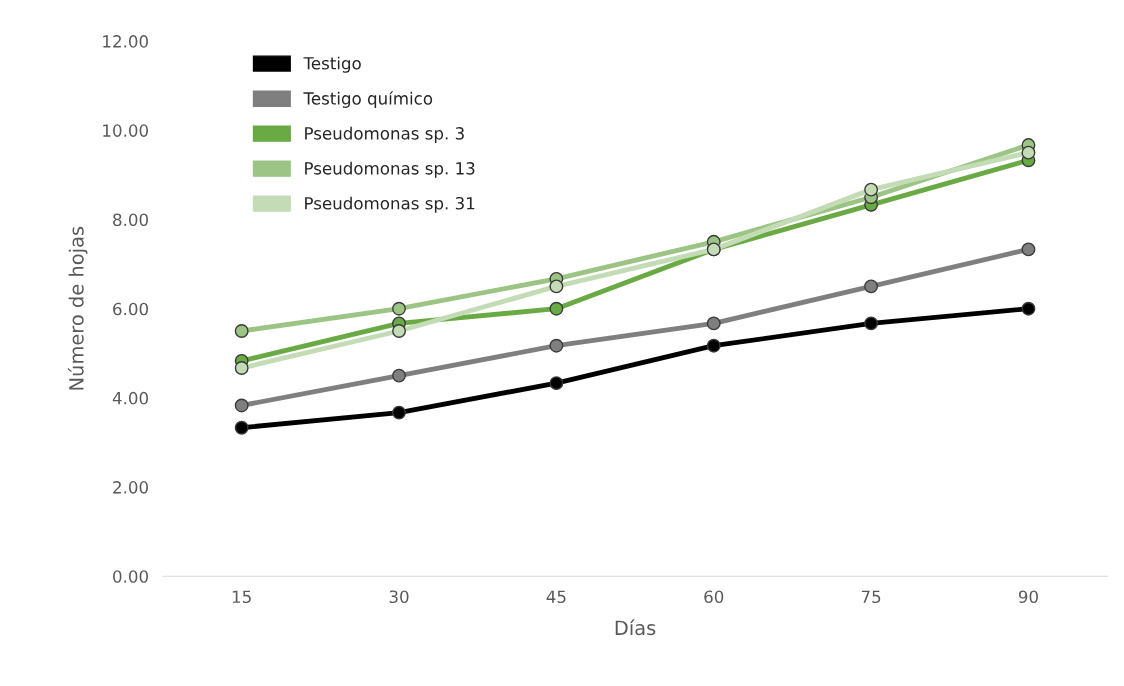 Image resolution: width=1124 pixels, height=686 pixels. Describe the element at coordinates (130, 576) in the screenshot. I see `y-tick-label: 0.00` at that location.